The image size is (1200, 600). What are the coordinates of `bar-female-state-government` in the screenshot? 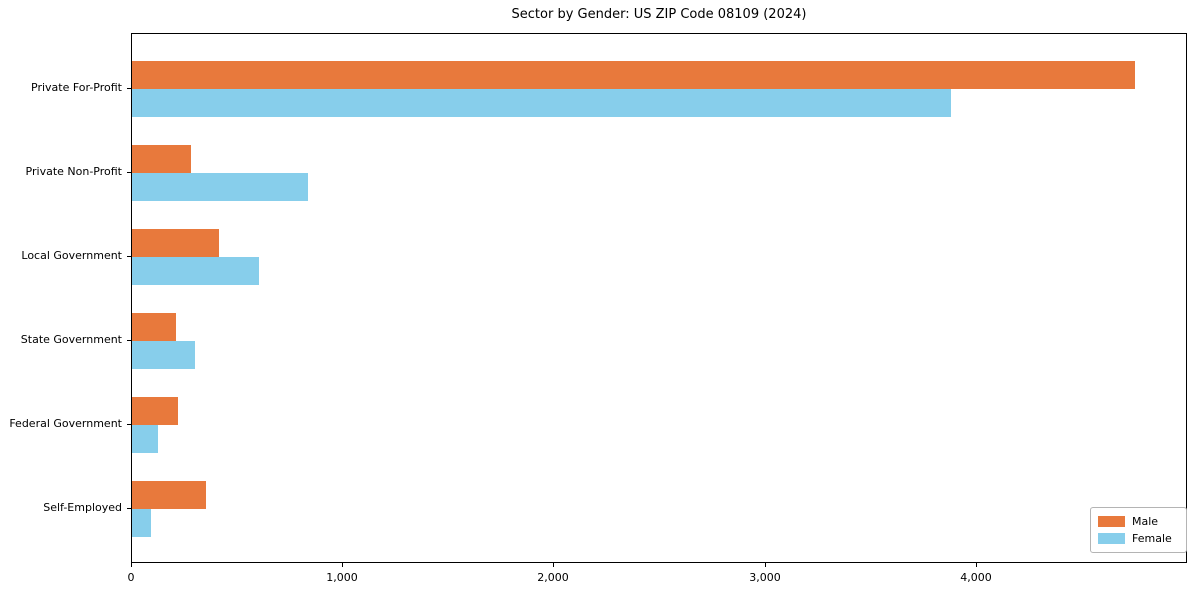 It's located at (163, 355).